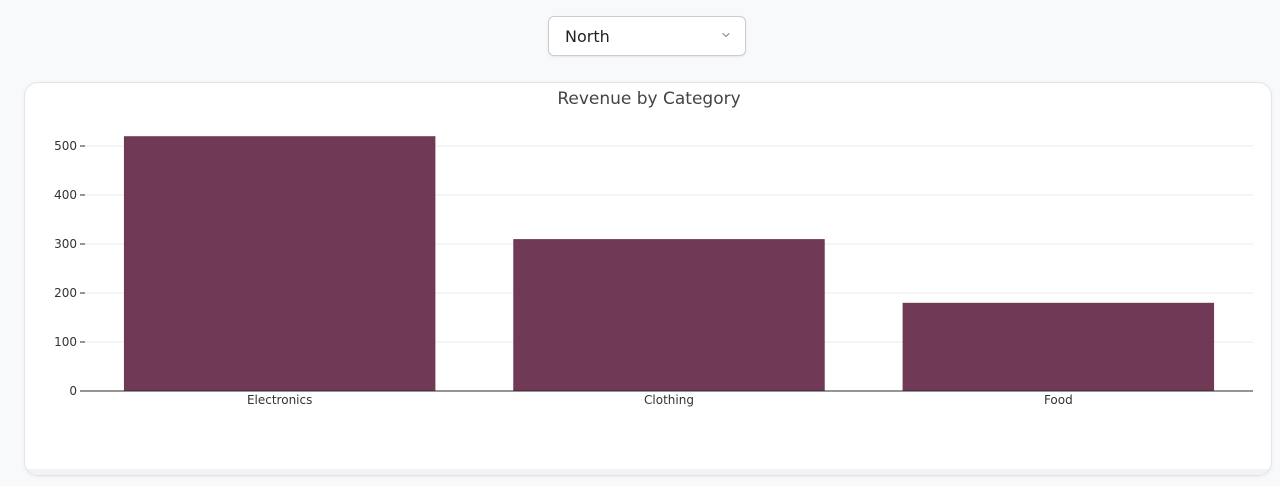  Describe the element at coordinates (279, 400) in the screenshot. I see `x-tick-label: Electronics` at that location.